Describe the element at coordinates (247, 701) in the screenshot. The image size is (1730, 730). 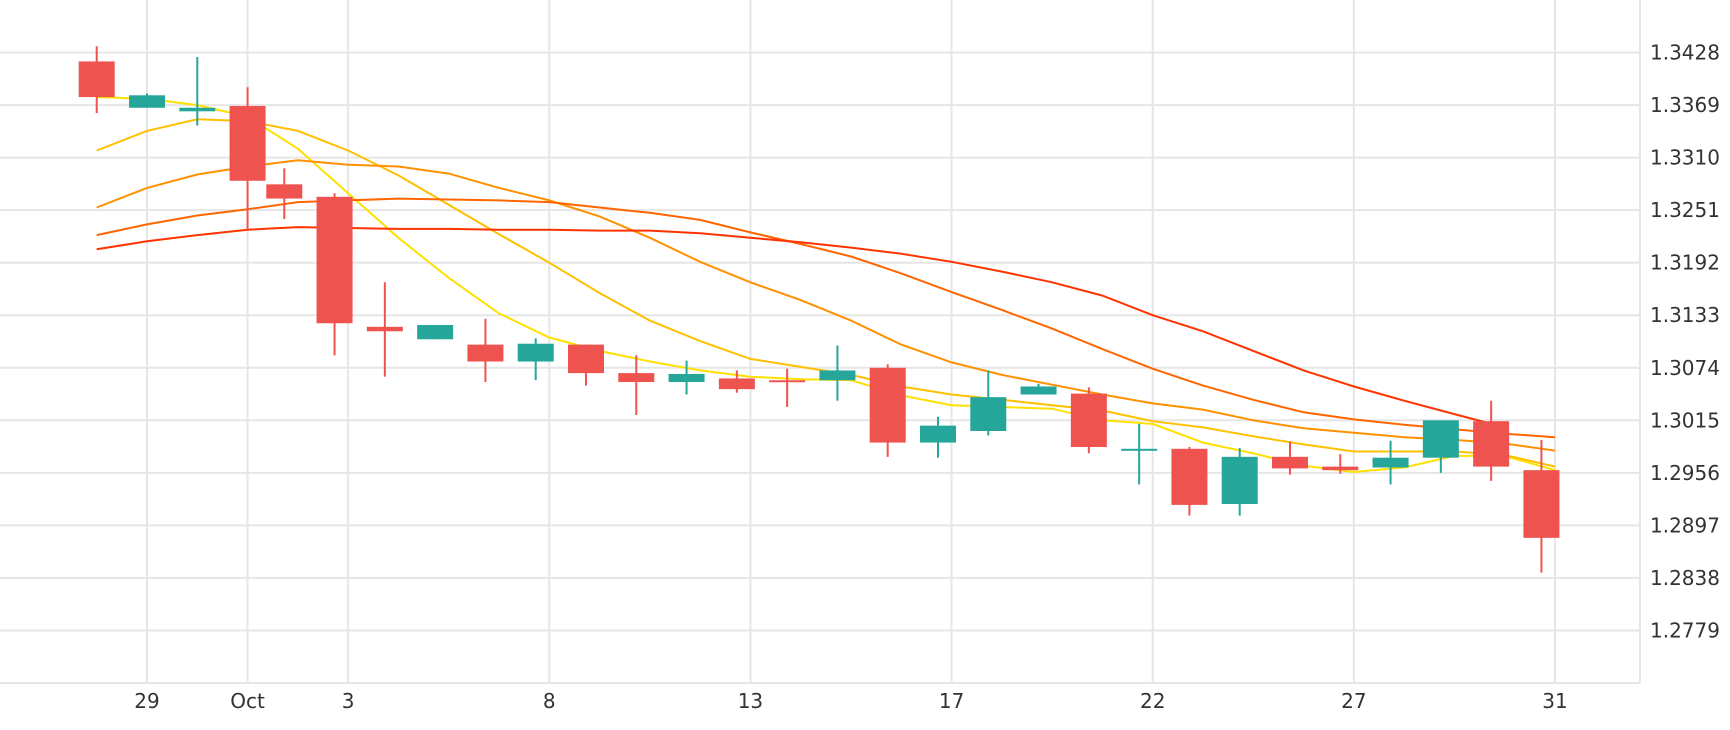
I see `x-tick-label: Oct` at that location.